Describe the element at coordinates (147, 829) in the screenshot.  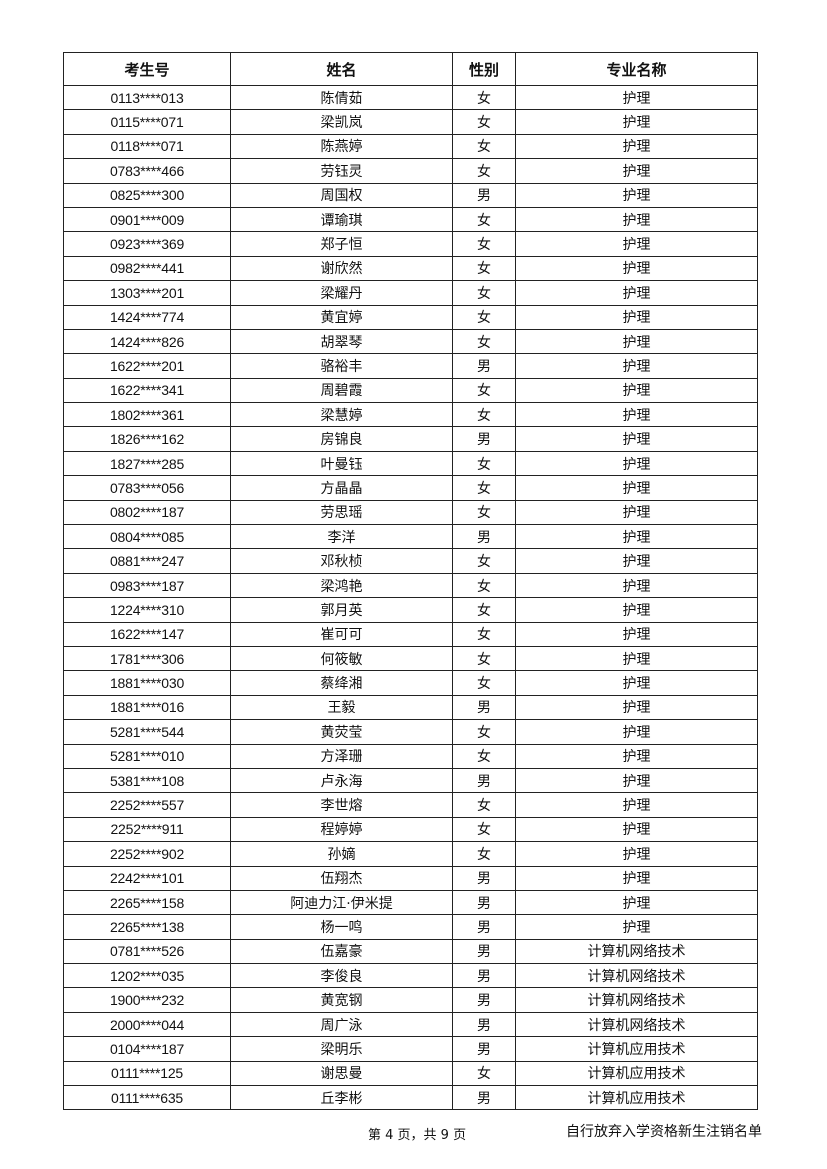
I see `cell-exam-id: 2252****911` at that location.